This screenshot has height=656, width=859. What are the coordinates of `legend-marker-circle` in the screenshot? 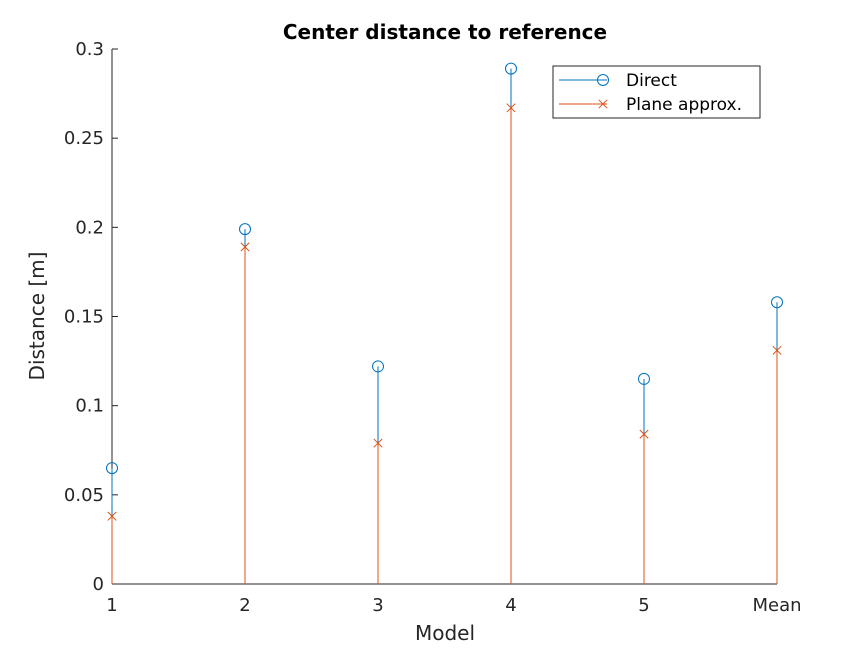 It's located at (603, 80).